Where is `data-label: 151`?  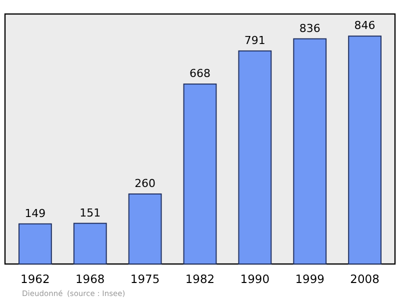
data-label: 151 is located at coordinates (90, 213).